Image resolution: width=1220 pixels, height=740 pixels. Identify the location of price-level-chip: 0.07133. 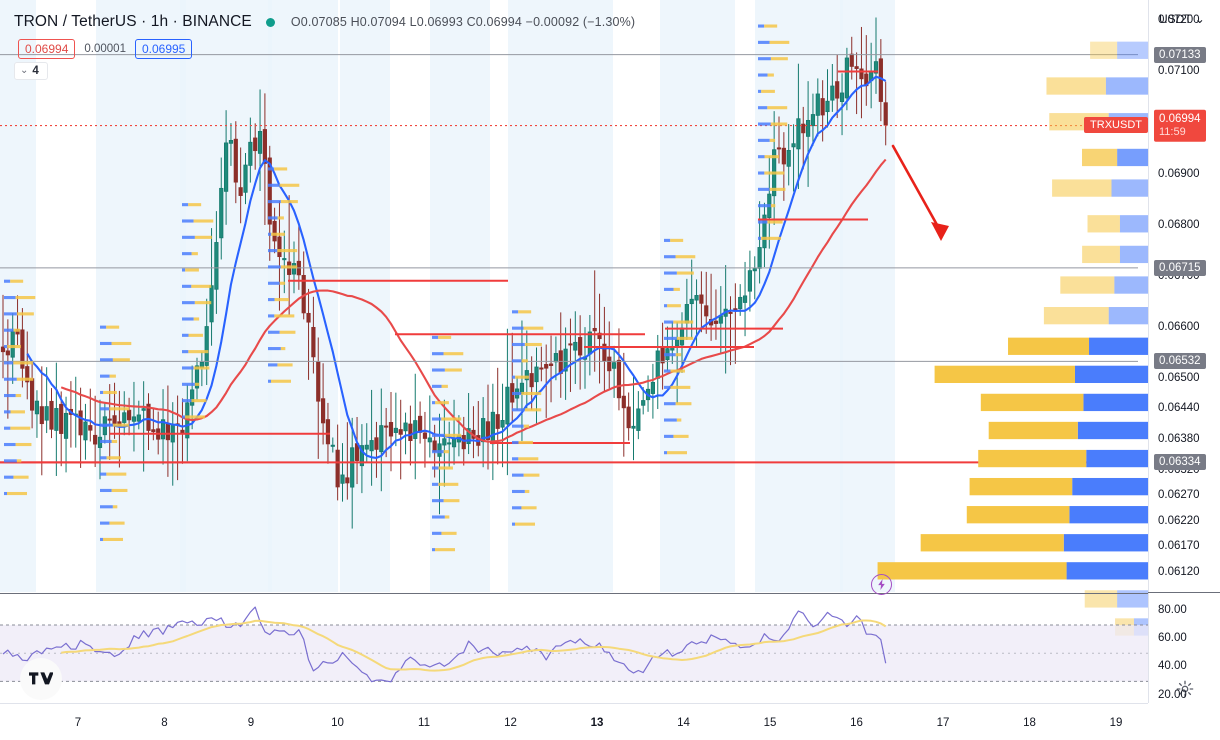
(1180, 54).